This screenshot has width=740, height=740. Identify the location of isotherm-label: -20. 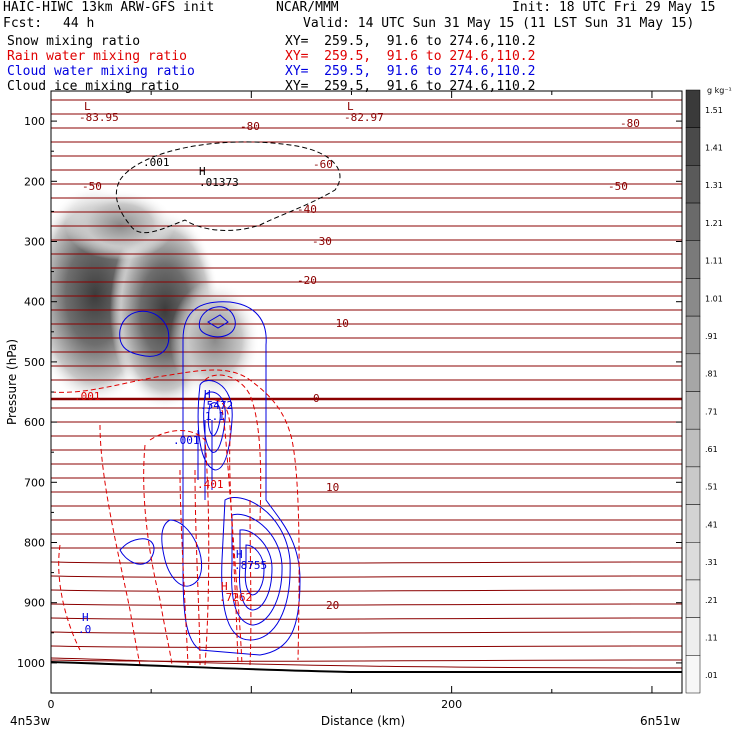
(307, 280).